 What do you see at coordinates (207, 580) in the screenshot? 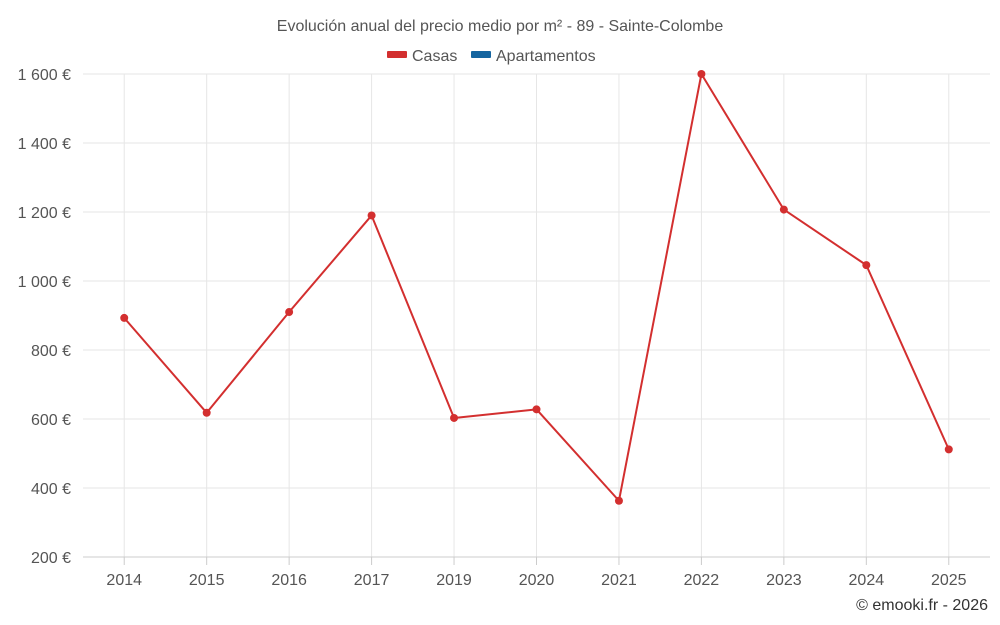
I see `x-tick-label: 2015` at bounding box center [207, 580].